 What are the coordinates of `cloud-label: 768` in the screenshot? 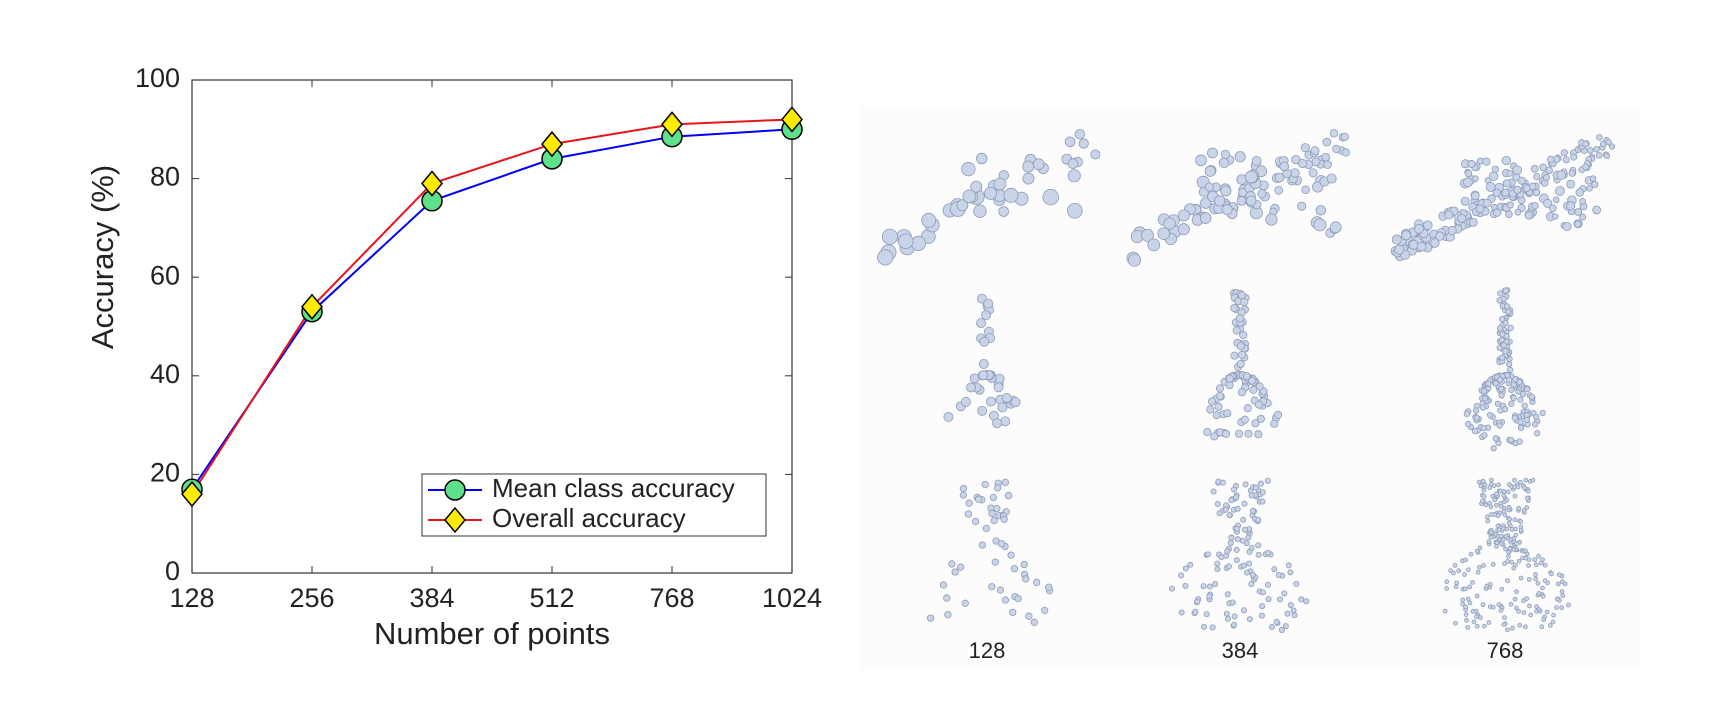 It's located at (1505, 650).